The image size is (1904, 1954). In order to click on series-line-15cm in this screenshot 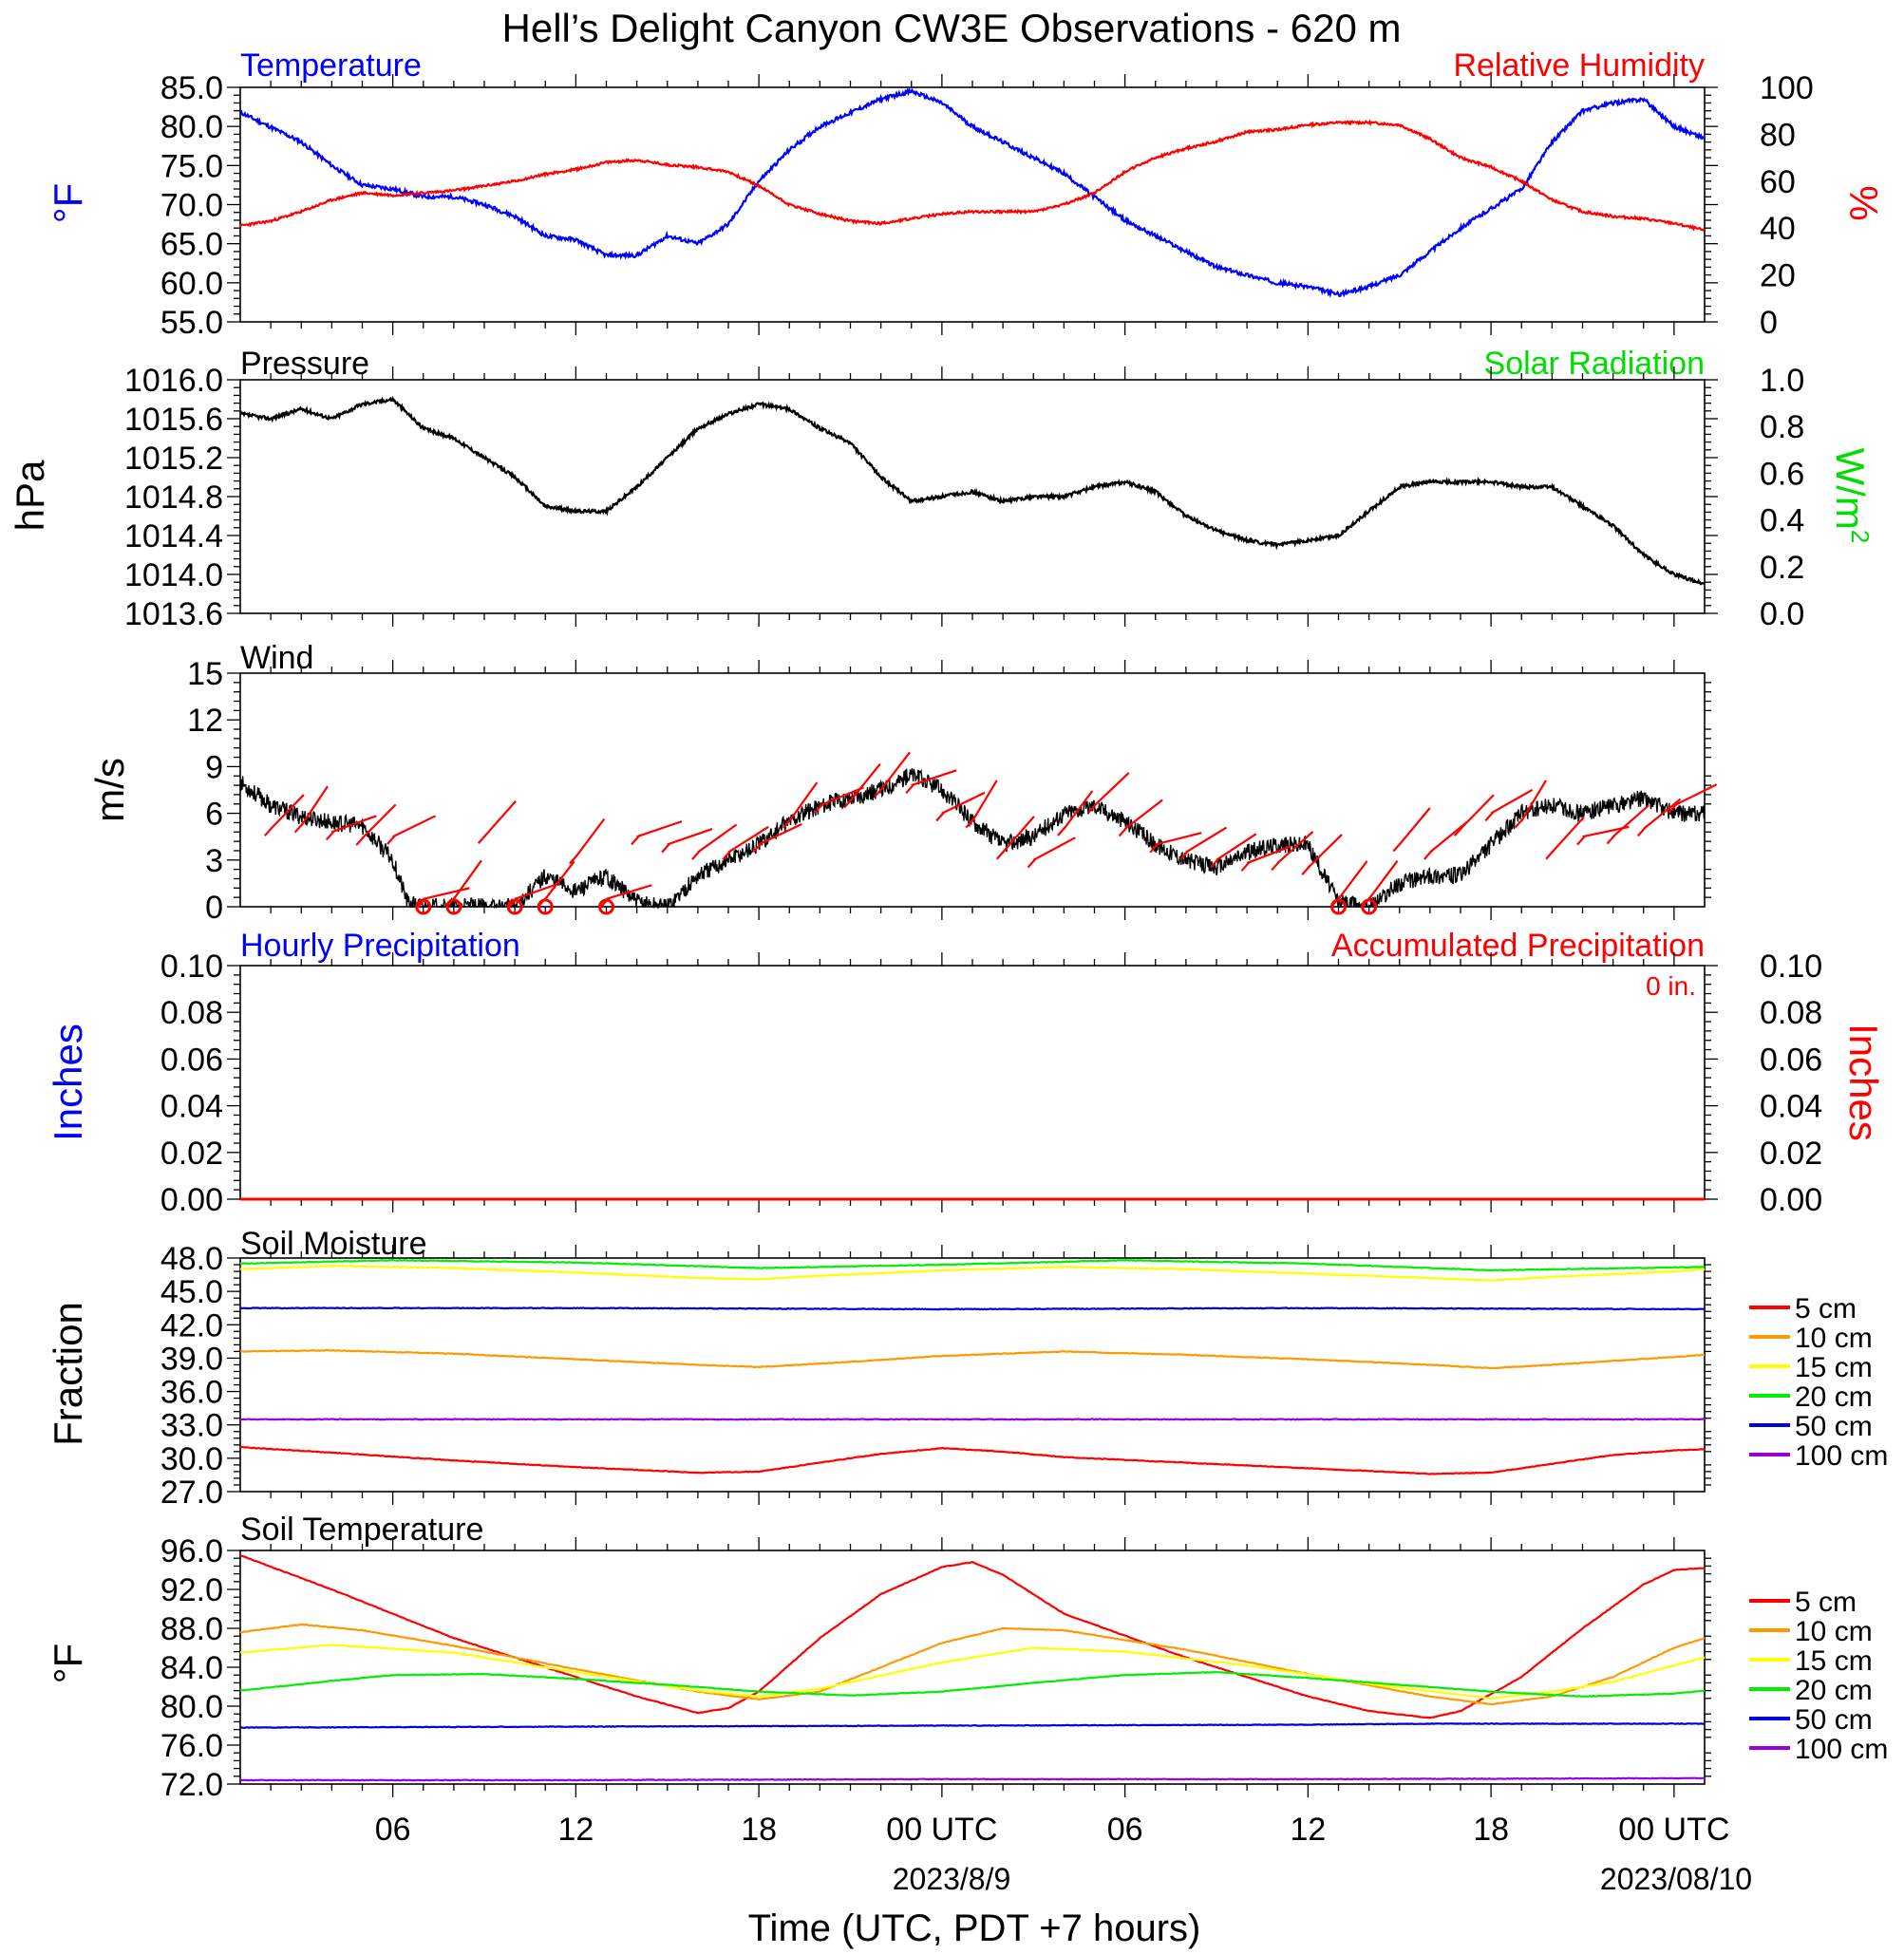, I will do `click(973, 1672)`.